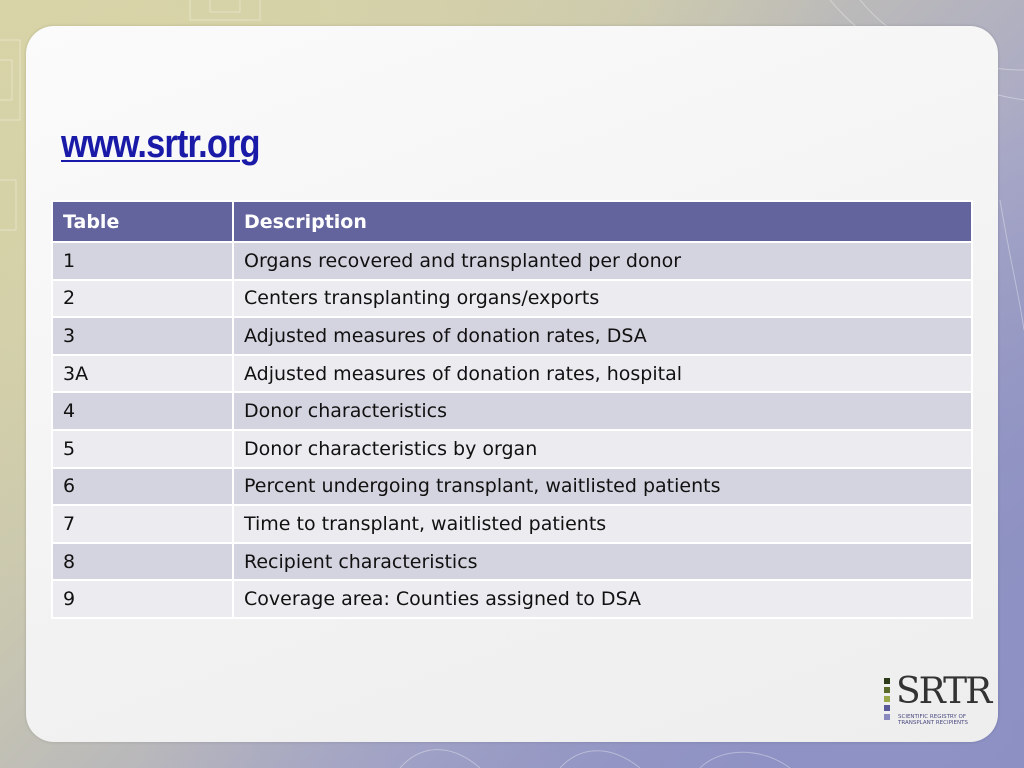 Image resolution: width=1024 pixels, height=768 pixels. I want to click on table-header-row: Table Description, so click(512, 221).